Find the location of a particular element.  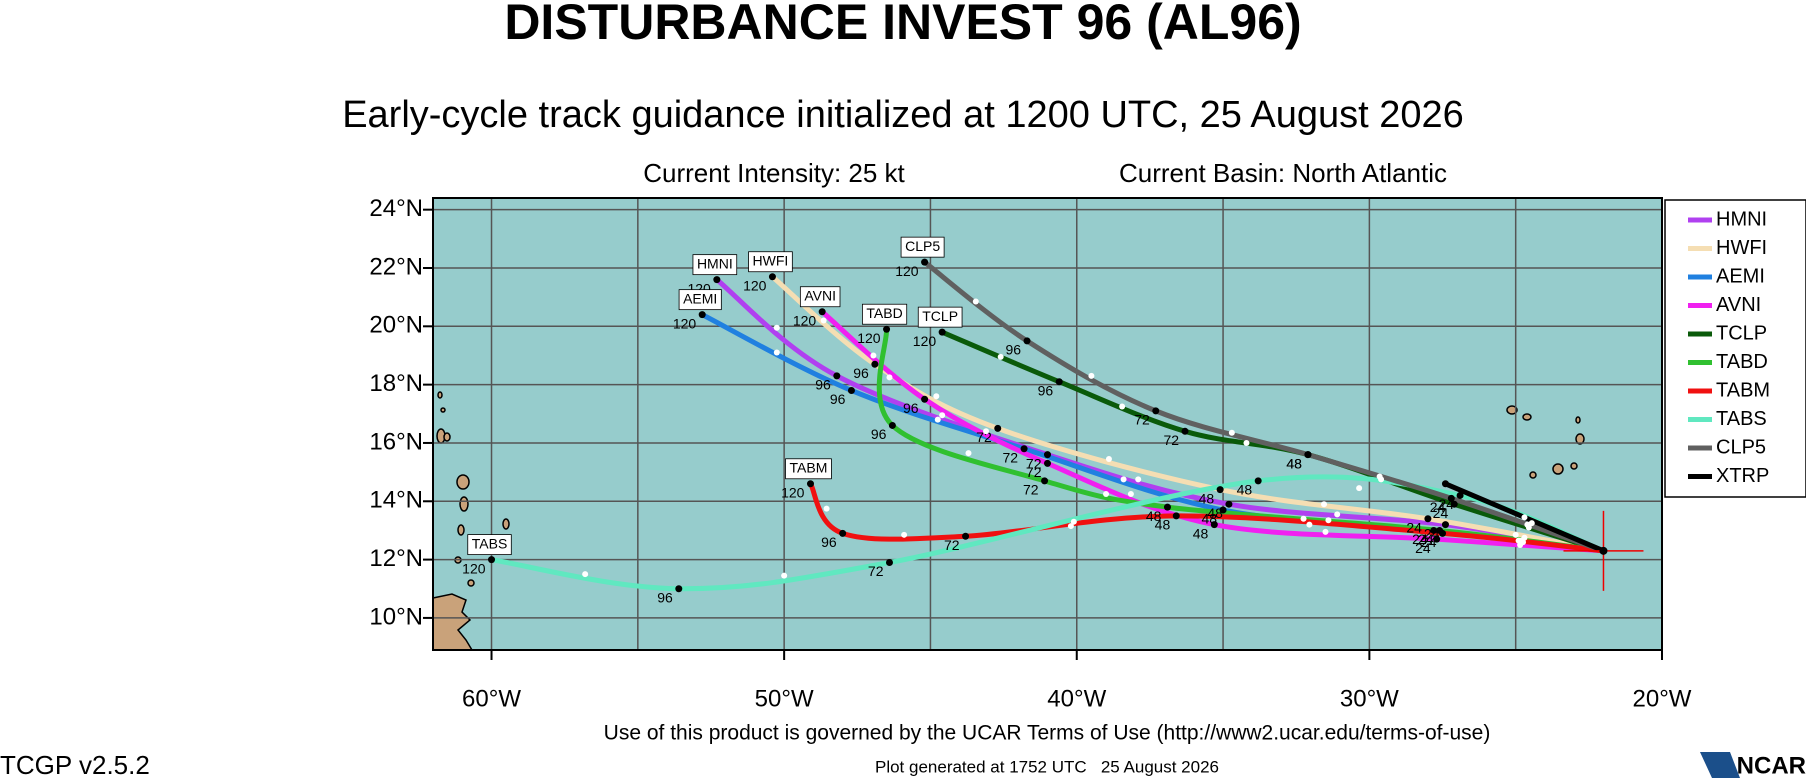

y-tick-label: 22°N is located at coordinates (396, 266).